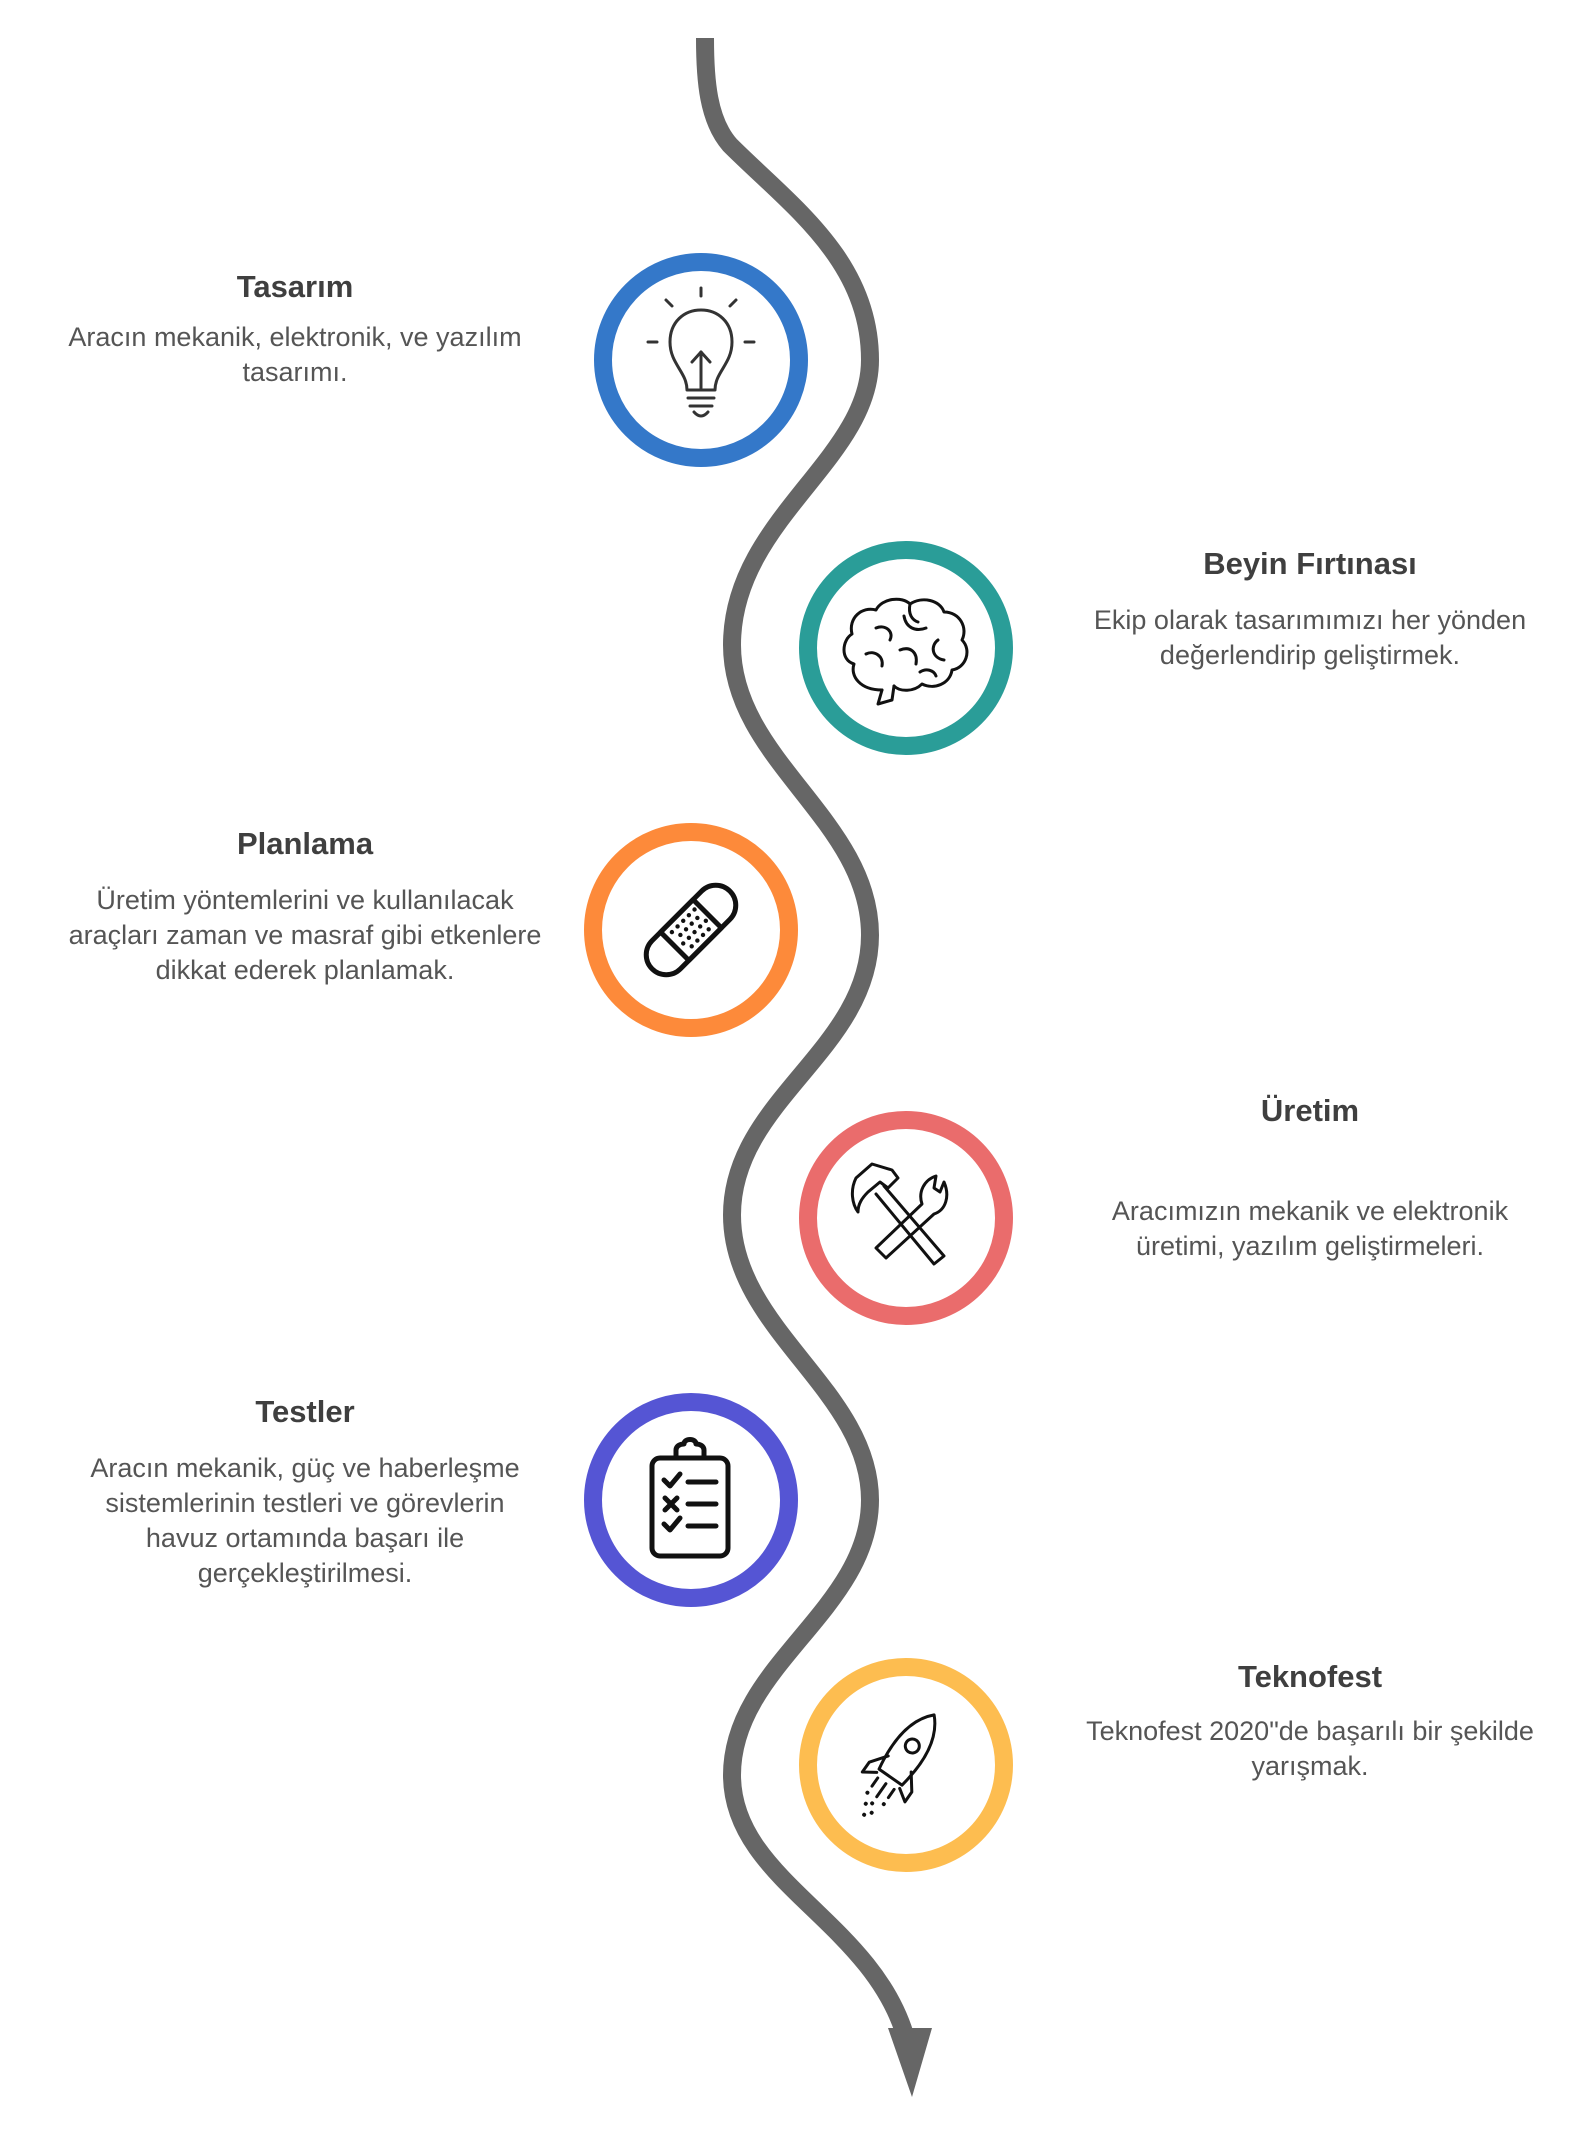 The image size is (1583, 2131). I want to click on brain-icon, so click(905, 651).